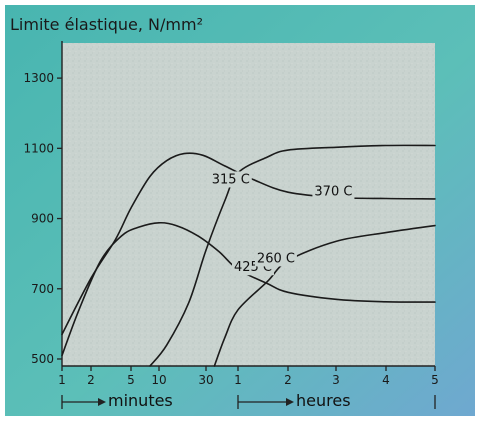 This screenshot has width=479, height=421. Describe the element at coordinates (106, 24) in the screenshot. I see `y-axis-title: Limite élastique, N/mm²` at that location.